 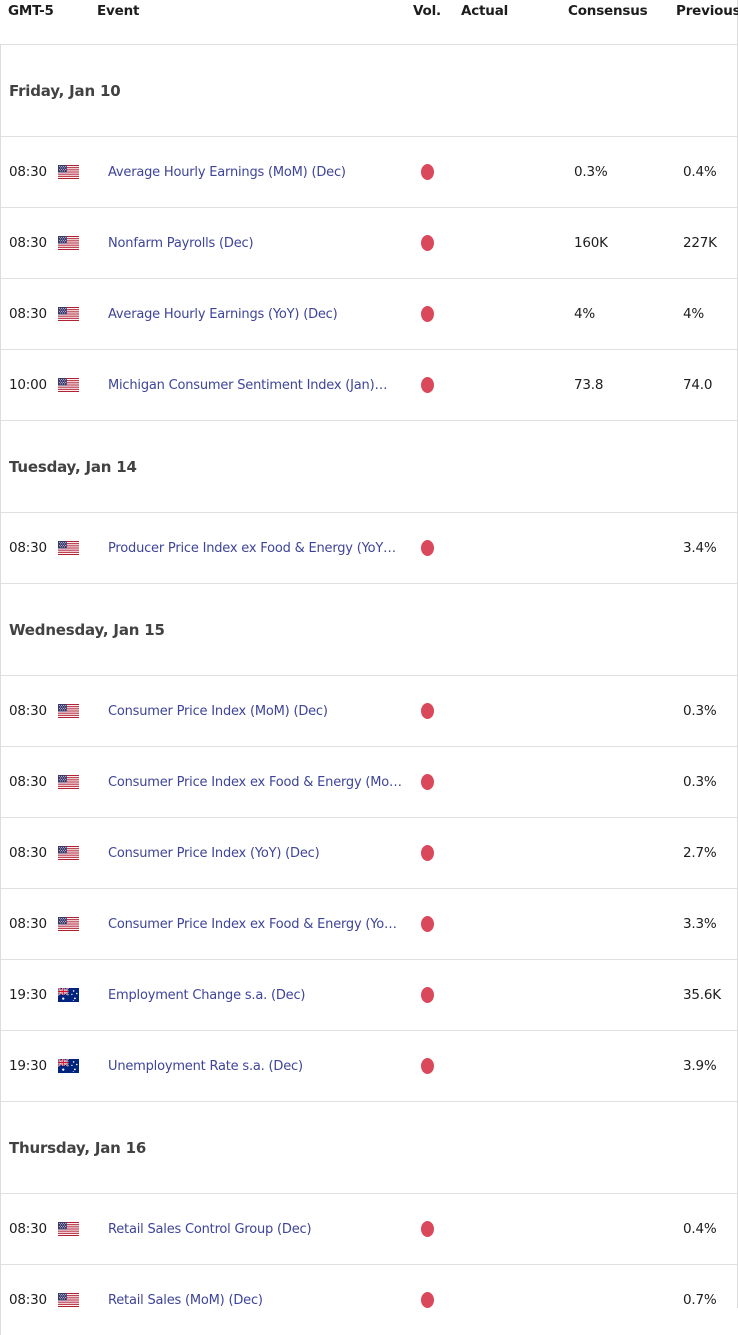 What do you see at coordinates (700, 548) in the screenshot?
I see `previous-value: 3.4%` at bounding box center [700, 548].